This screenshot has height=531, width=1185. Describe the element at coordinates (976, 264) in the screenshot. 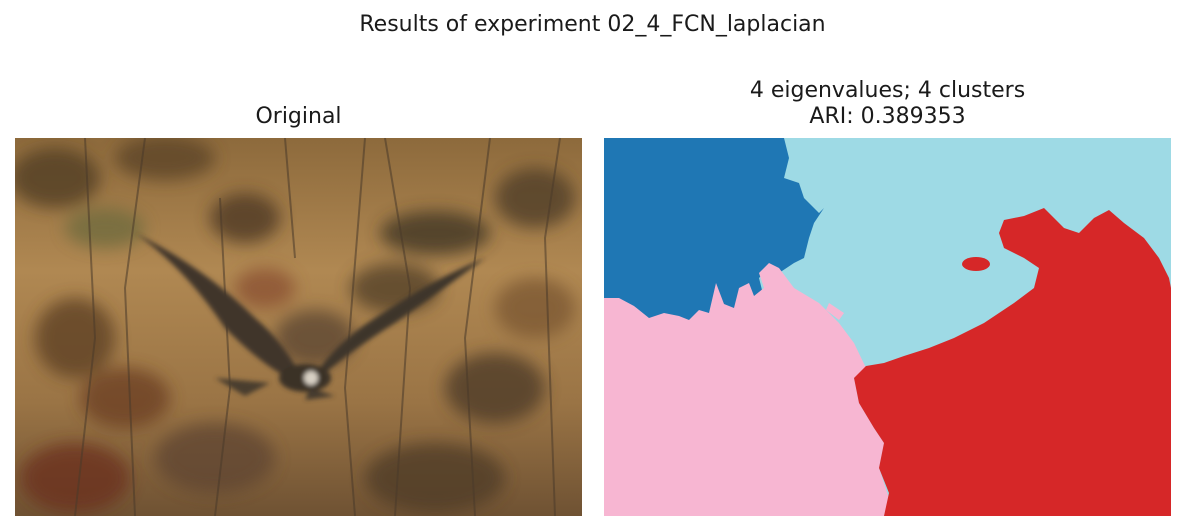

I see `cluster-red-island` at that location.